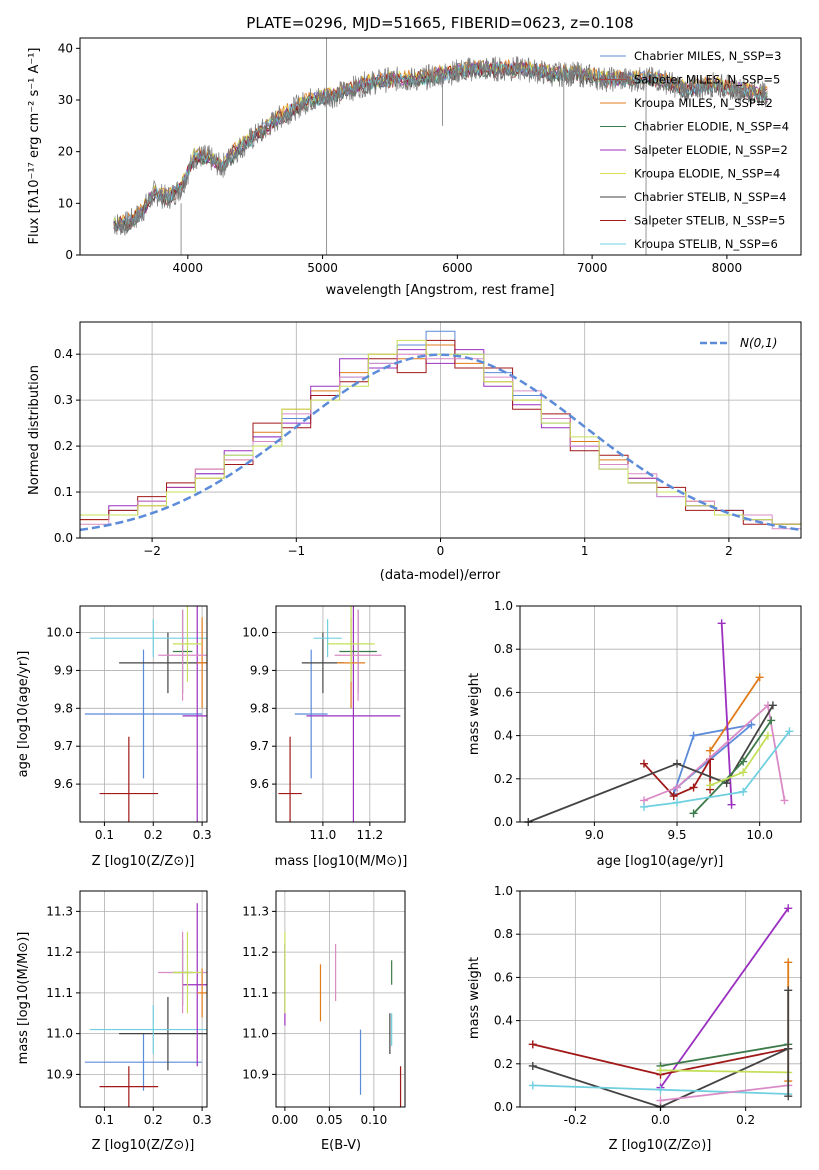 The width and height of the screenshot is (819, 1170). I want to click on y-tick-label: 30, so click(65, 100).